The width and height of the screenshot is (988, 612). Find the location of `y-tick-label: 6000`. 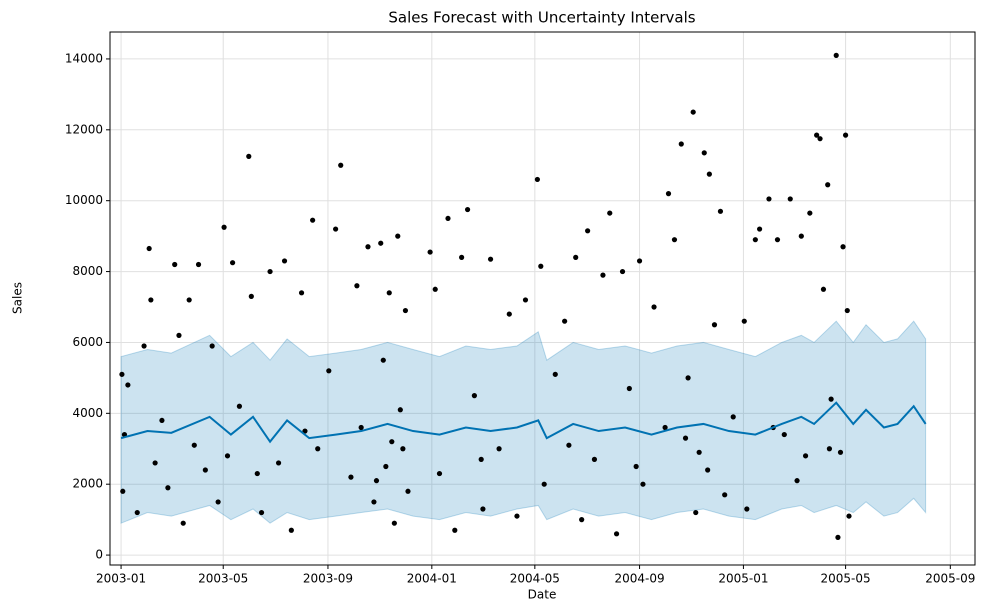

y-tick-label: 6000 is located at coordinates (87, 342).